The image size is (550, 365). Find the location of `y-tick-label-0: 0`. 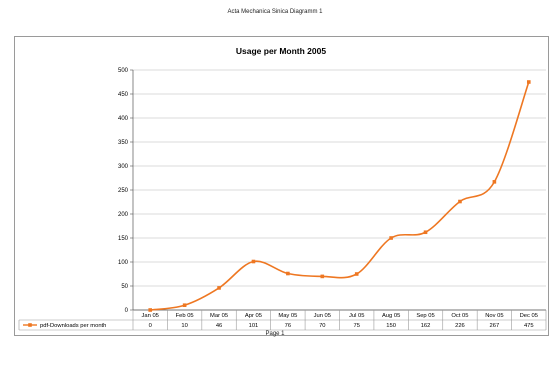

y-tick-label-0: 0 is located at coordinates (127, 311).